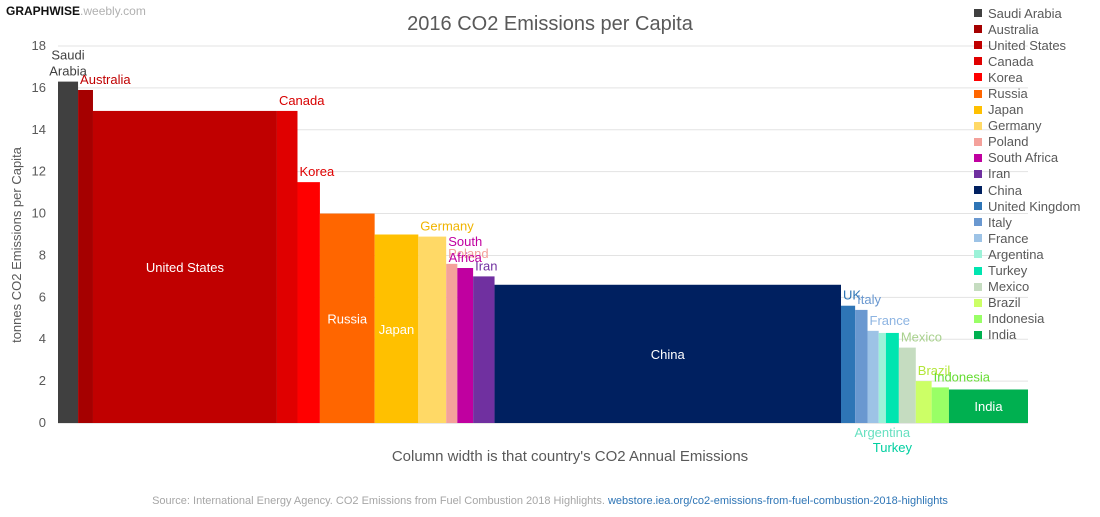 Image resolution: width=1100 pixels, height=517 pixels. What do you see at coordinates (486, 265) in the screenshot?
I see `bar-label-iran: Iran` at bounding box center [486, 265].